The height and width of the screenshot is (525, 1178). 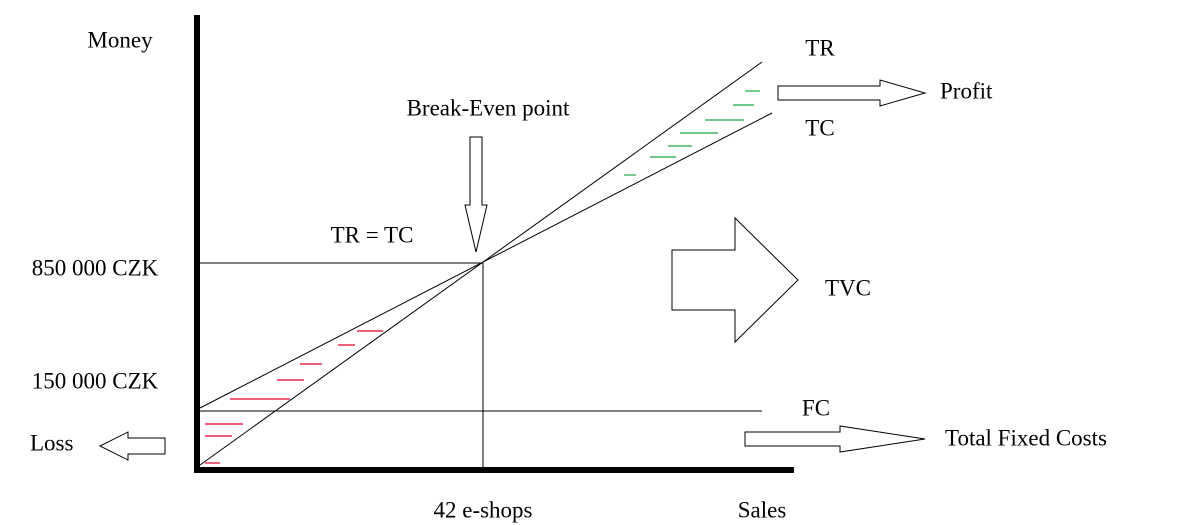 What do you see at coordinates (735, 280) in the screenshot?
I see `tvc-arrow` at bounding box center [735, 280].